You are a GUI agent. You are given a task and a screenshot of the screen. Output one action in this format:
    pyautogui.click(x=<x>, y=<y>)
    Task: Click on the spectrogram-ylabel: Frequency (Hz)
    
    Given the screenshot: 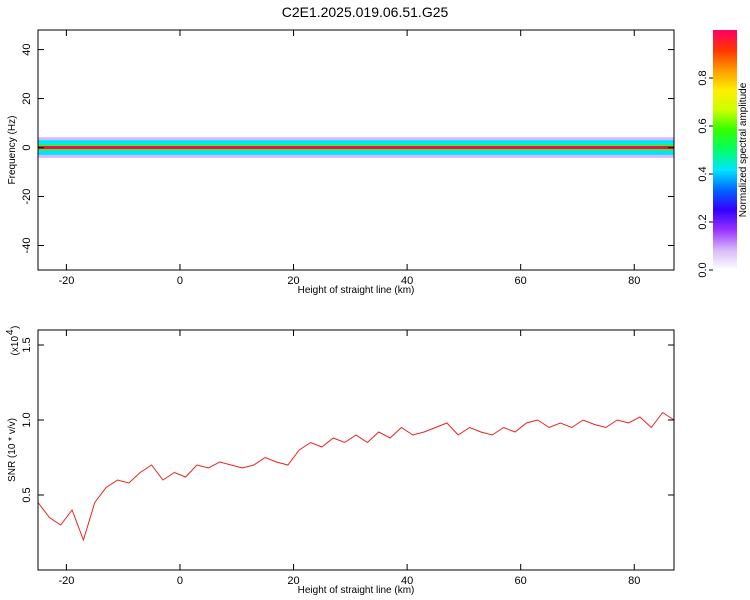 What is the action you would take?
    pyautogui.click(x=12, y=150)
    